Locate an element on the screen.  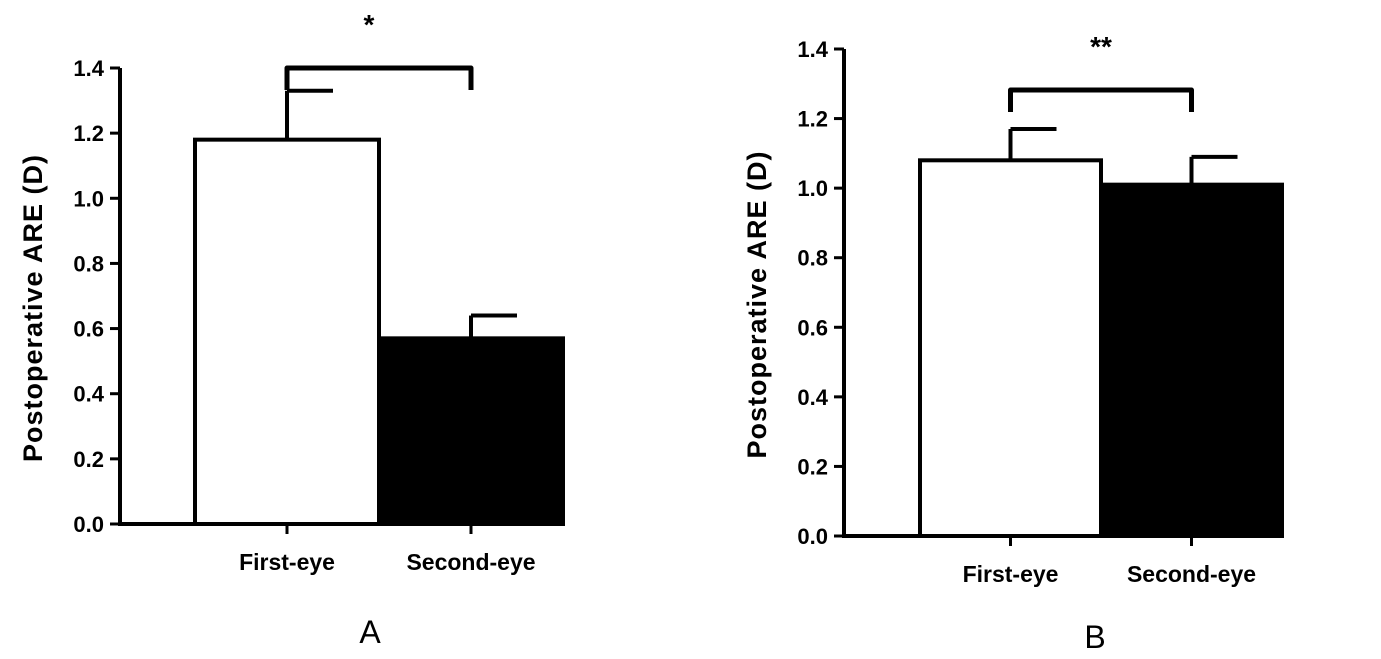
significance-label: ** is located at coordinates (1101, 46).